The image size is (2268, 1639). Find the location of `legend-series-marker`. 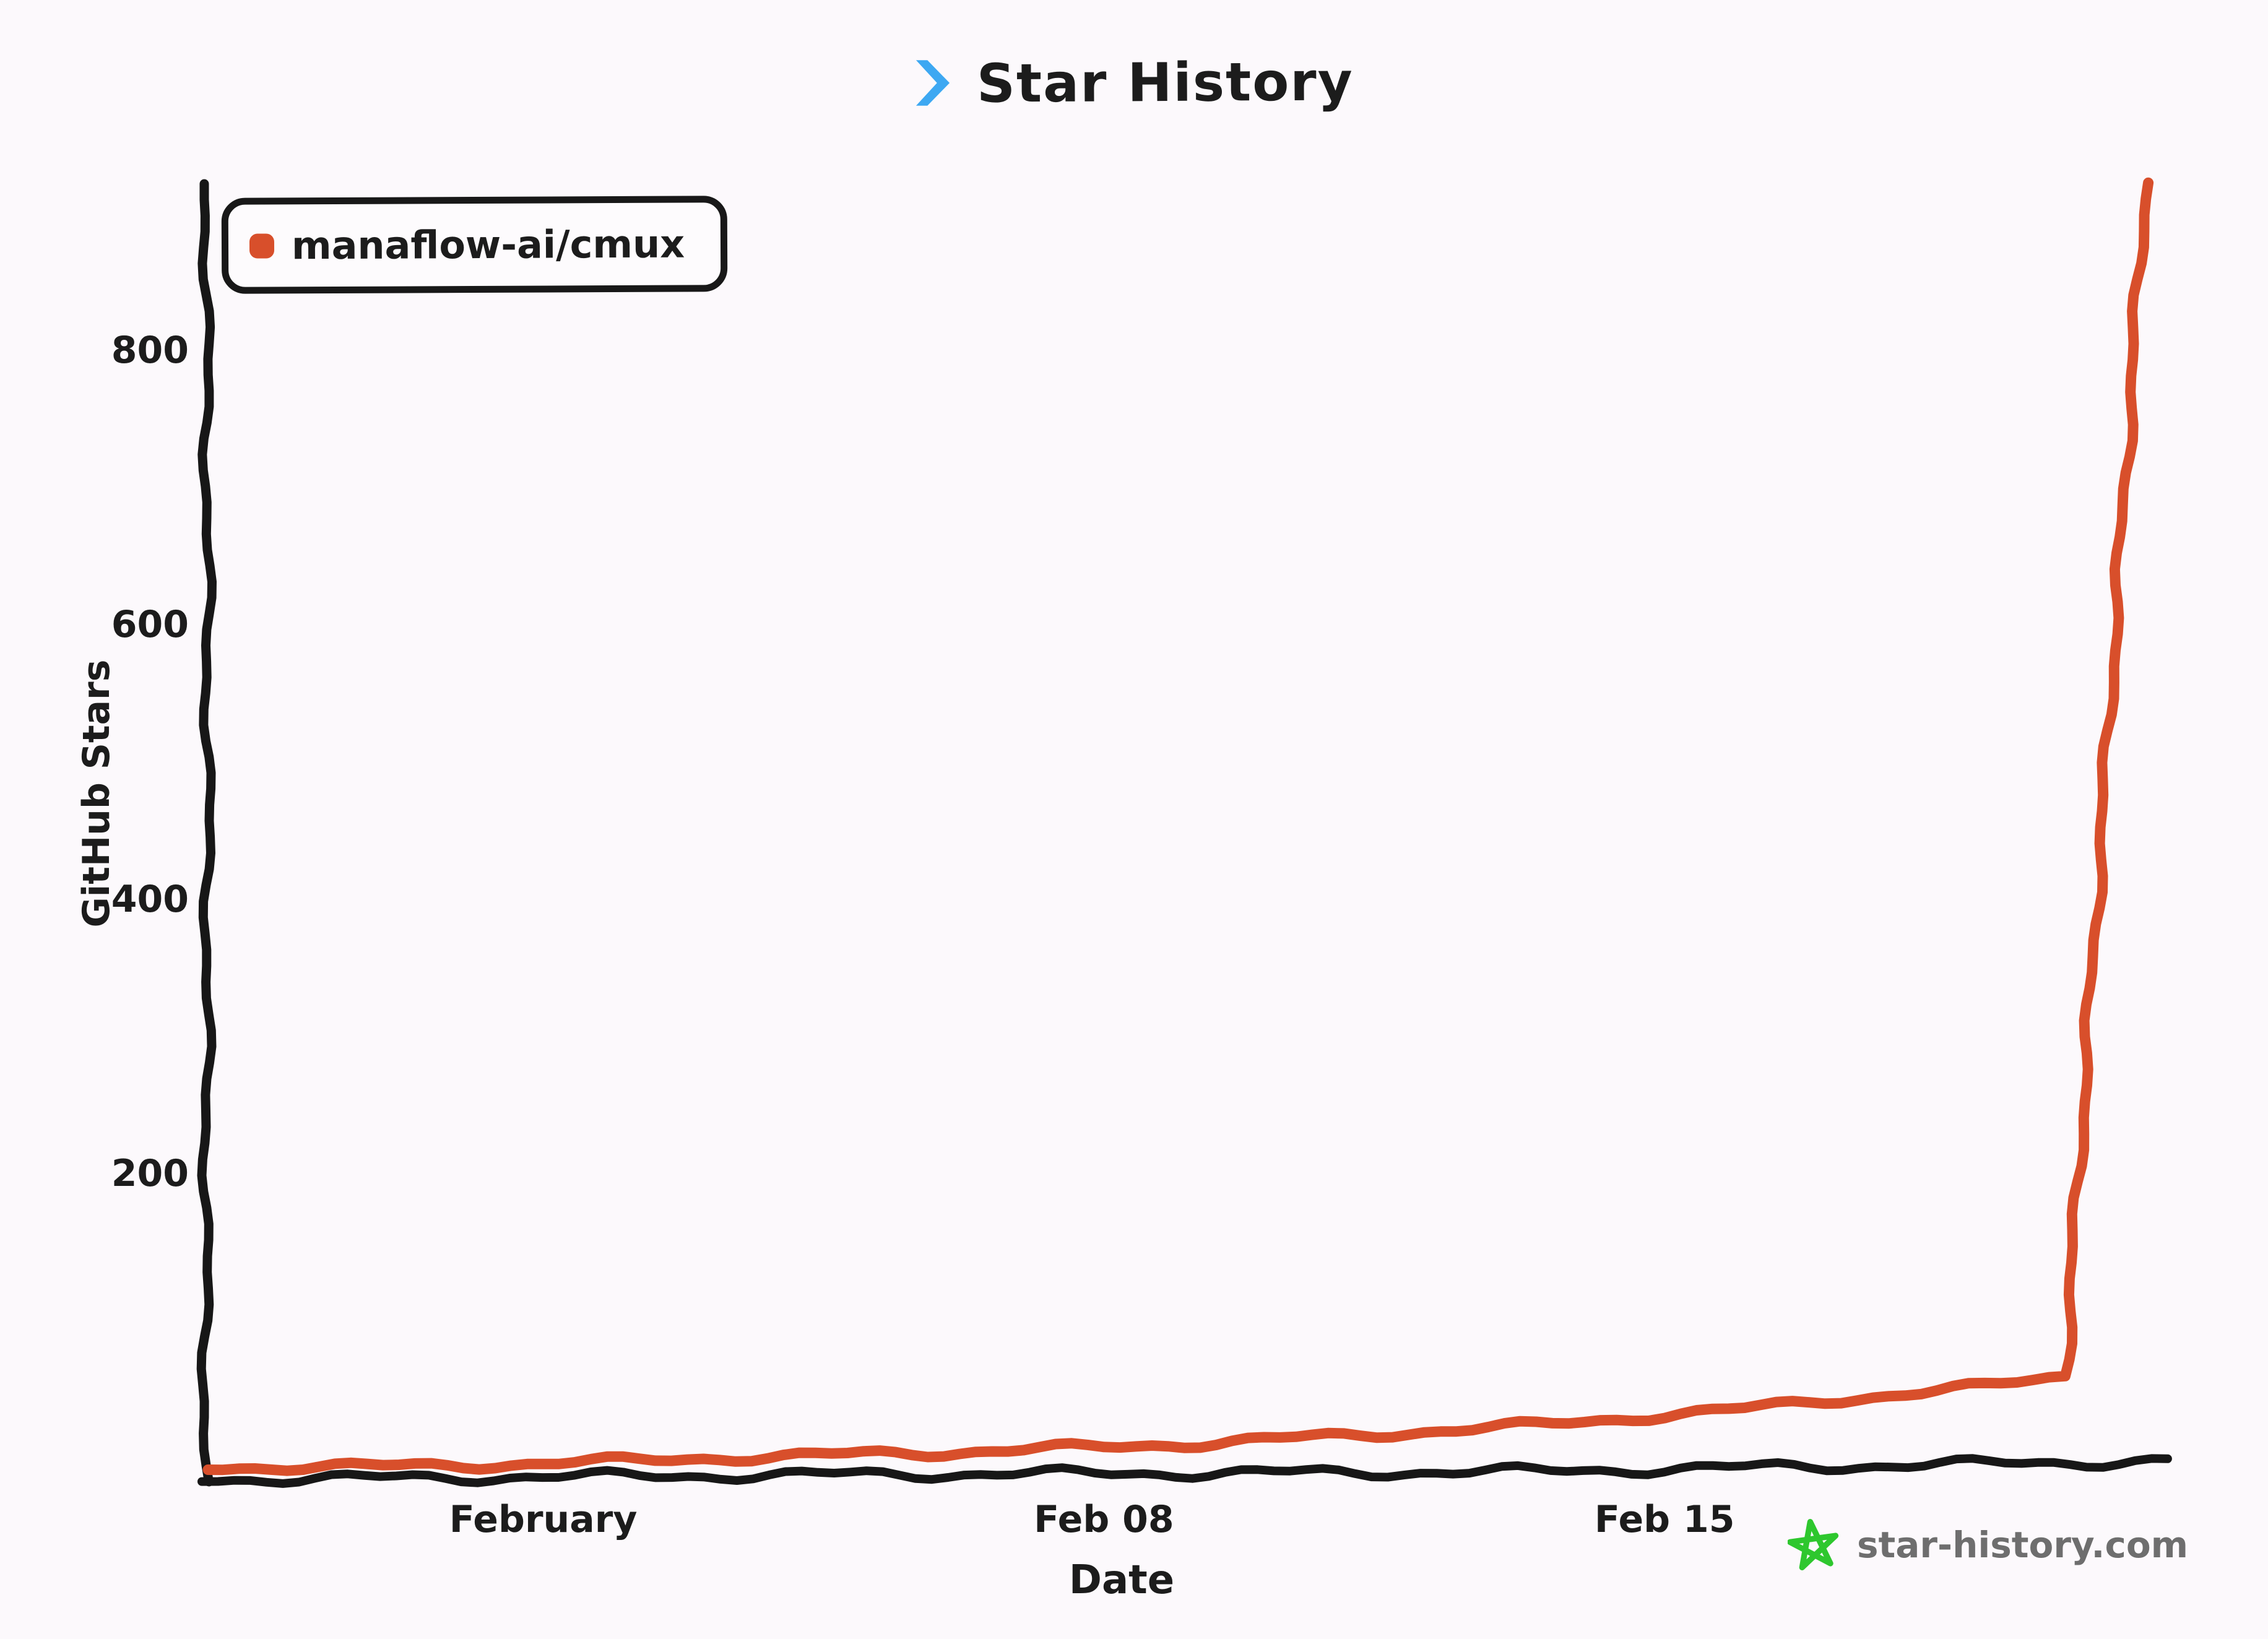

legend-series-marker is located at coordinates (262, 246).